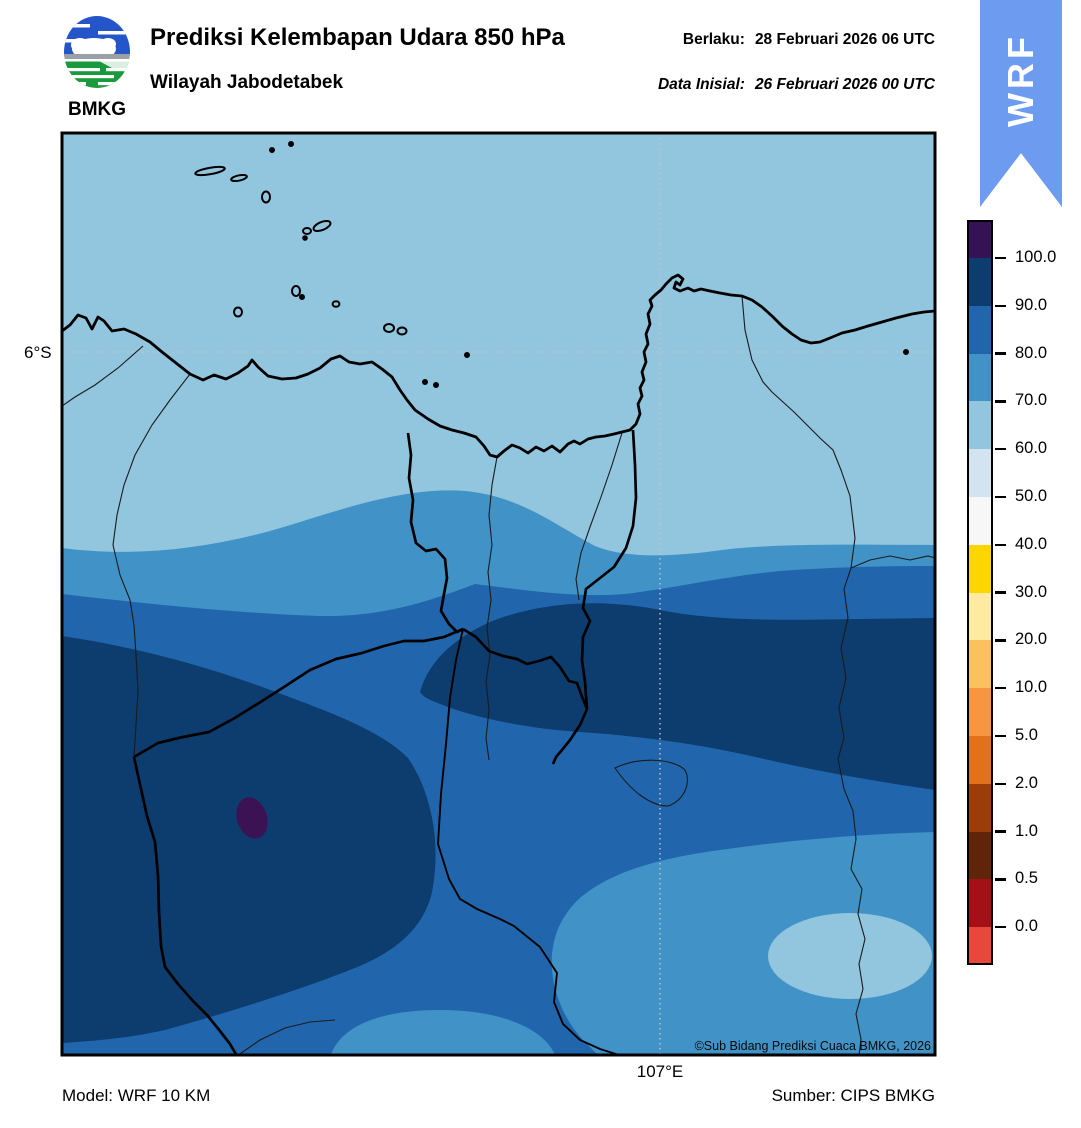 Image resolution: width=1081 pixels, height=1128 pixels. Describe the element at coordinates (660, 1071) in the screenshot. I see `longitude-label: 107°E` at that location.